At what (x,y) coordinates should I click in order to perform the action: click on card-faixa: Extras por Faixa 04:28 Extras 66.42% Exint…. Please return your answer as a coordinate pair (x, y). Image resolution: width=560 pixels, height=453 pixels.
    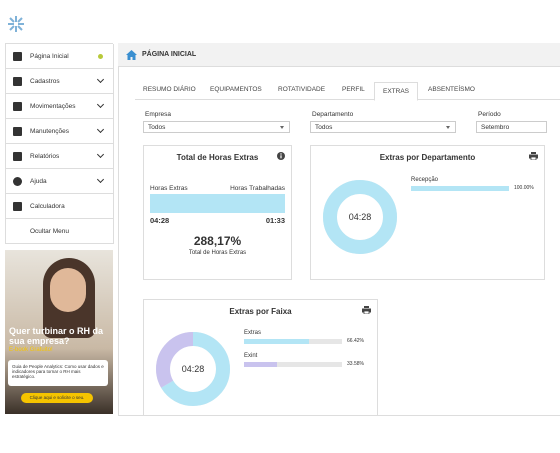
    Looking at the image, I should click on (260, 357).